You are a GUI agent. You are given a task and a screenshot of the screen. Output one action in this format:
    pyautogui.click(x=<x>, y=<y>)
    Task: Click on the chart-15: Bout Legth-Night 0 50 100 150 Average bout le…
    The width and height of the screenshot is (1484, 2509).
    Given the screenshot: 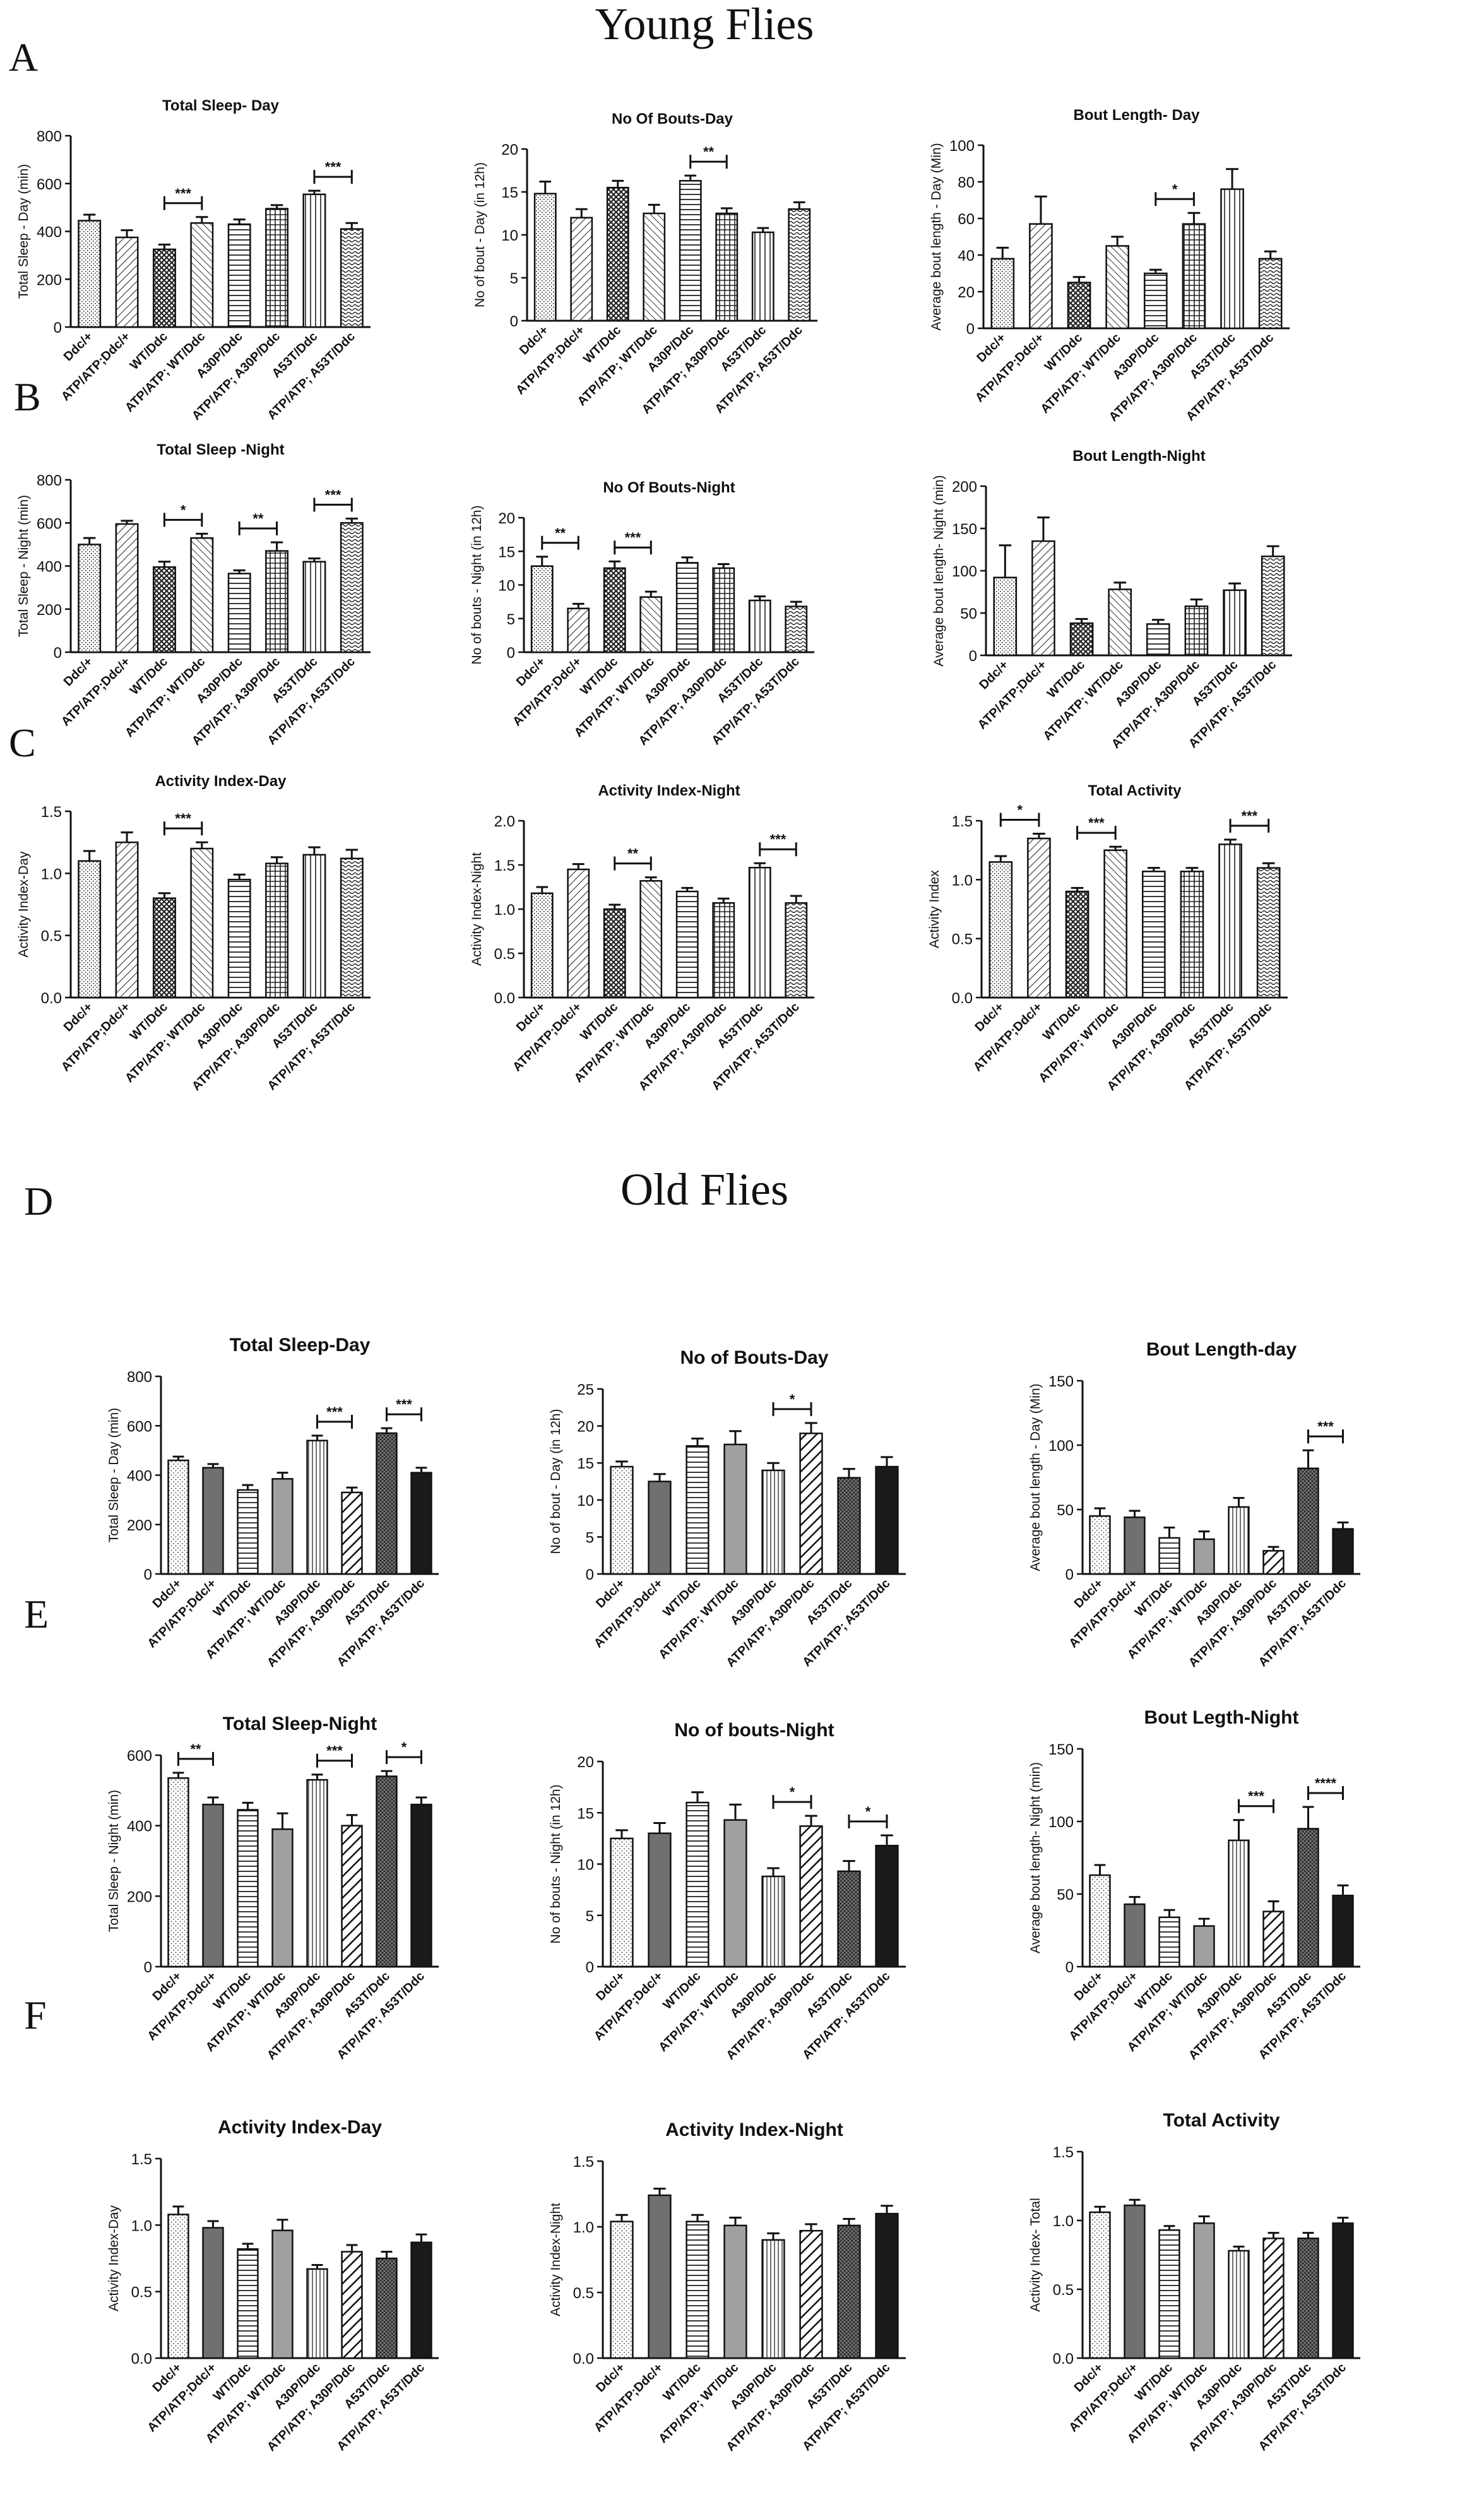 What is the action you would take?
    pyautogui.click(x=1194, y=1885)
    